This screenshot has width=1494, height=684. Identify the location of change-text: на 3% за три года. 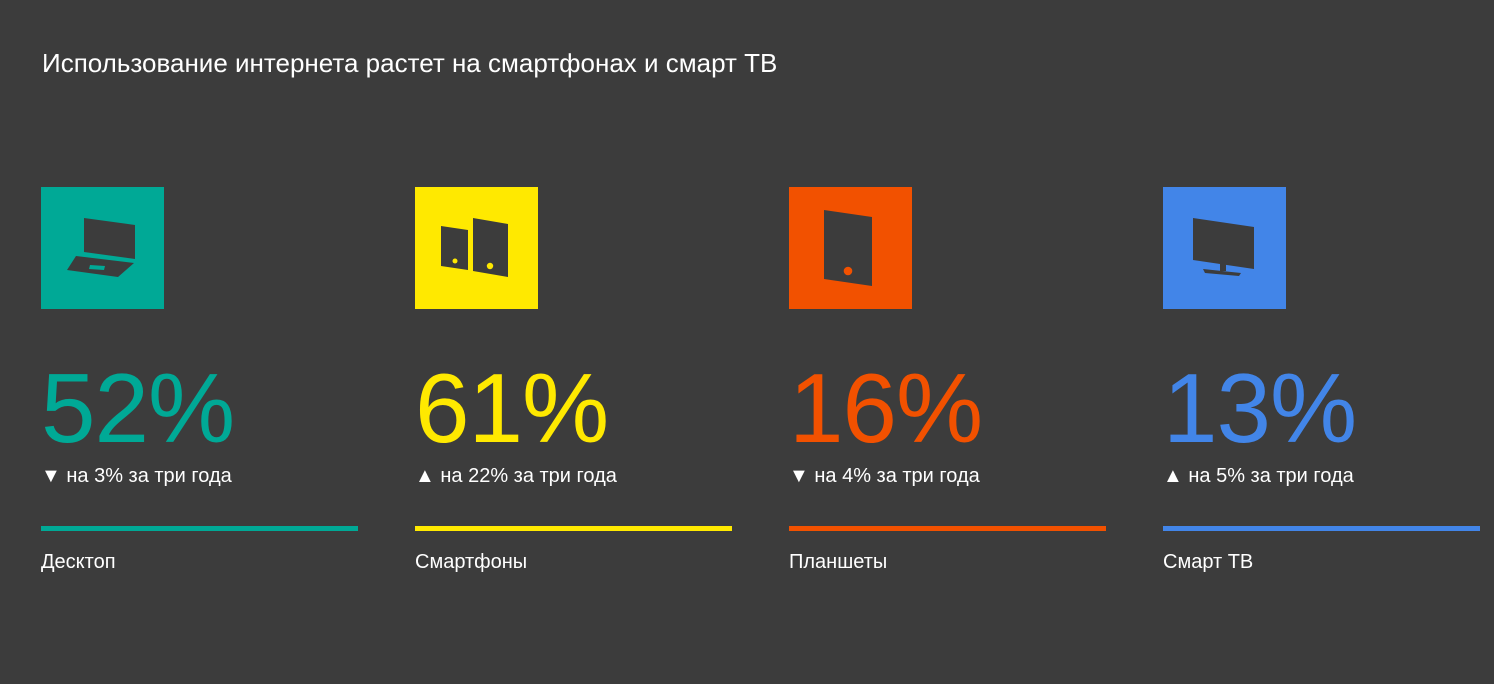
(149, 476).